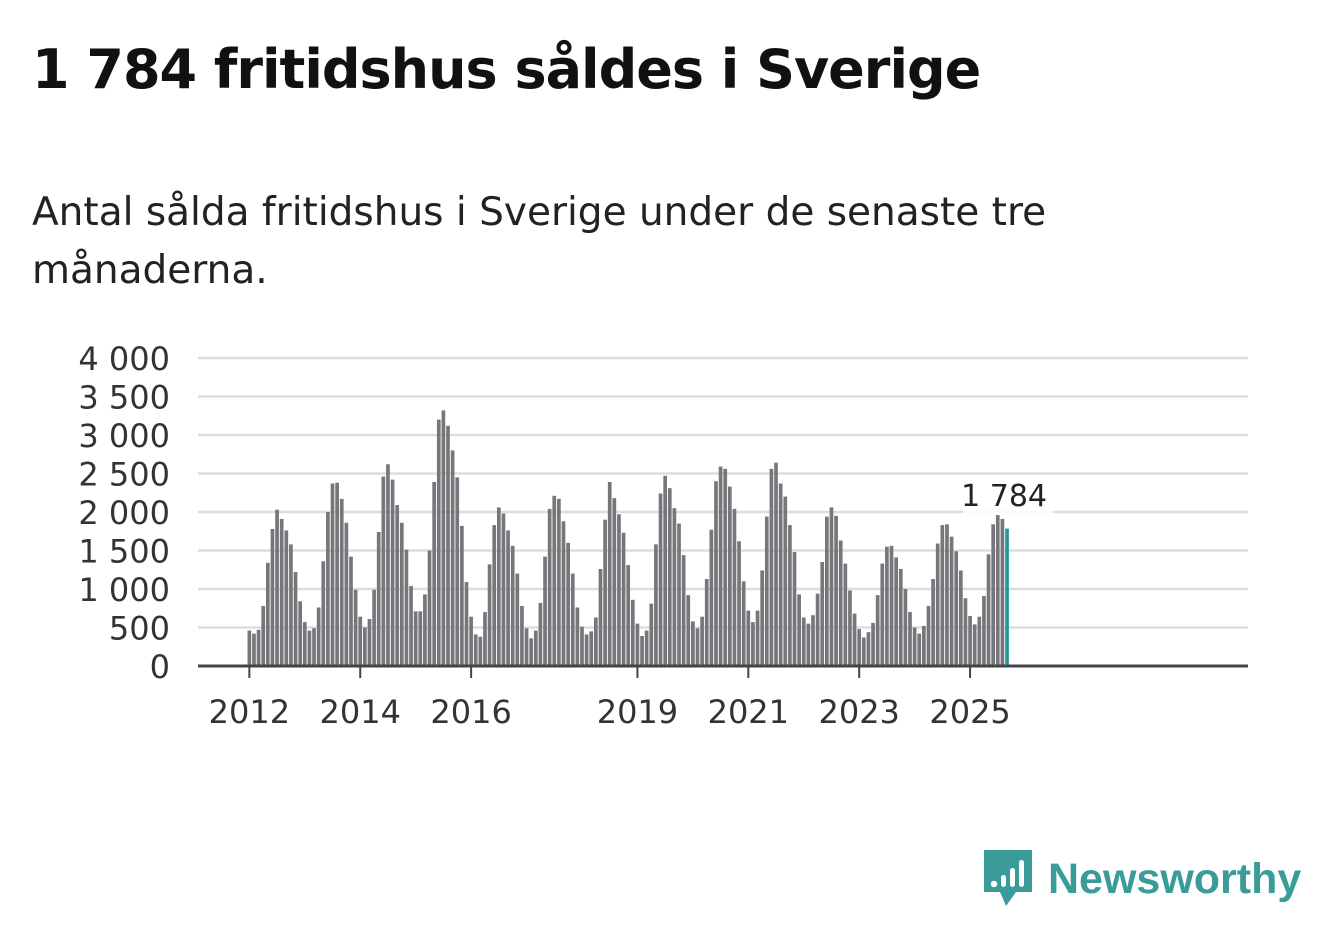 The height and width of the screenshot is (939, 1322). I want to click on x-tick-label: 2025, so click(969, 712).